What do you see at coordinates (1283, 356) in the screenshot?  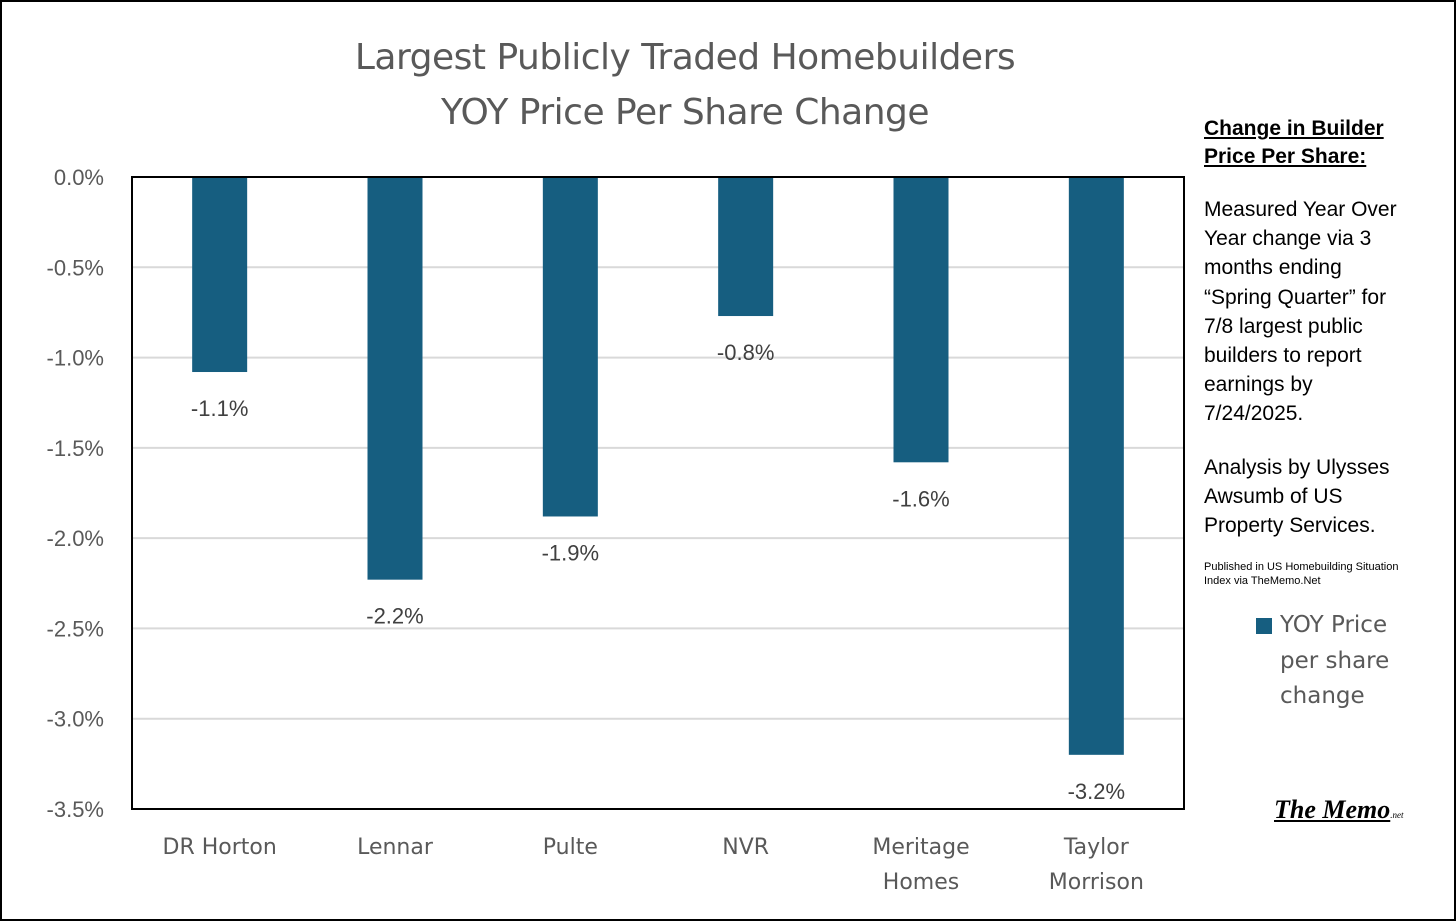 I see `methodology-line: builders to report` at bounding box center [1283, 356].